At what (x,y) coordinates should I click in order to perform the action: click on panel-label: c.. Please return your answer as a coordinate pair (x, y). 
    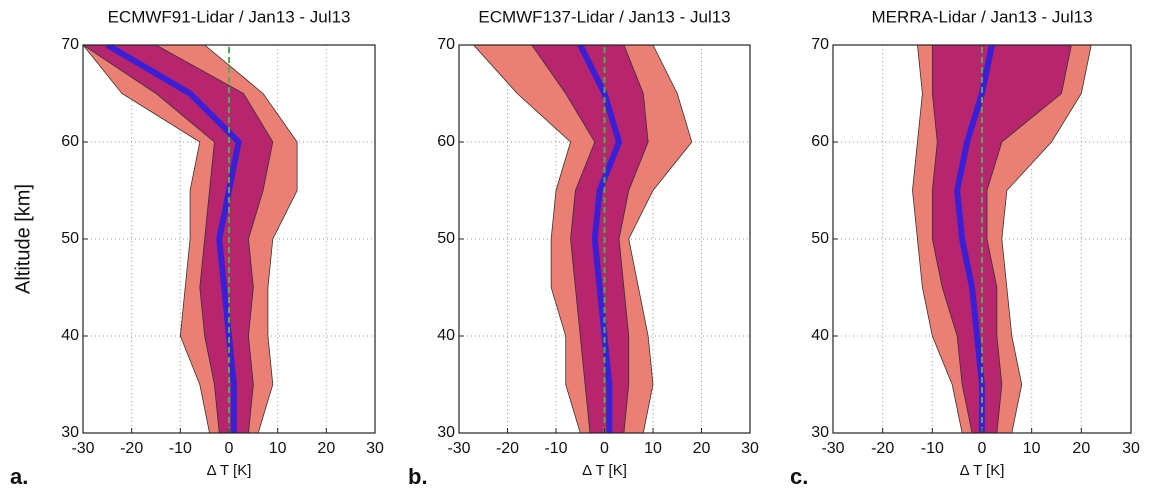
    Looking at the image, I should click on (799, 476).